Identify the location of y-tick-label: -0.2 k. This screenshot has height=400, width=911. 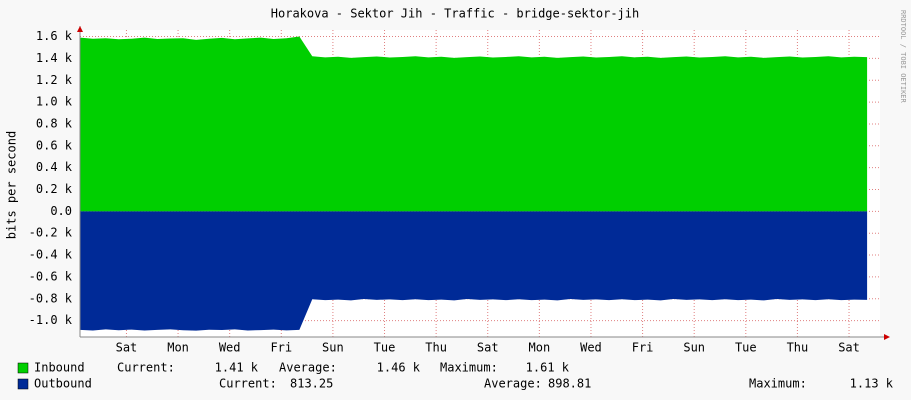
(51, 233).